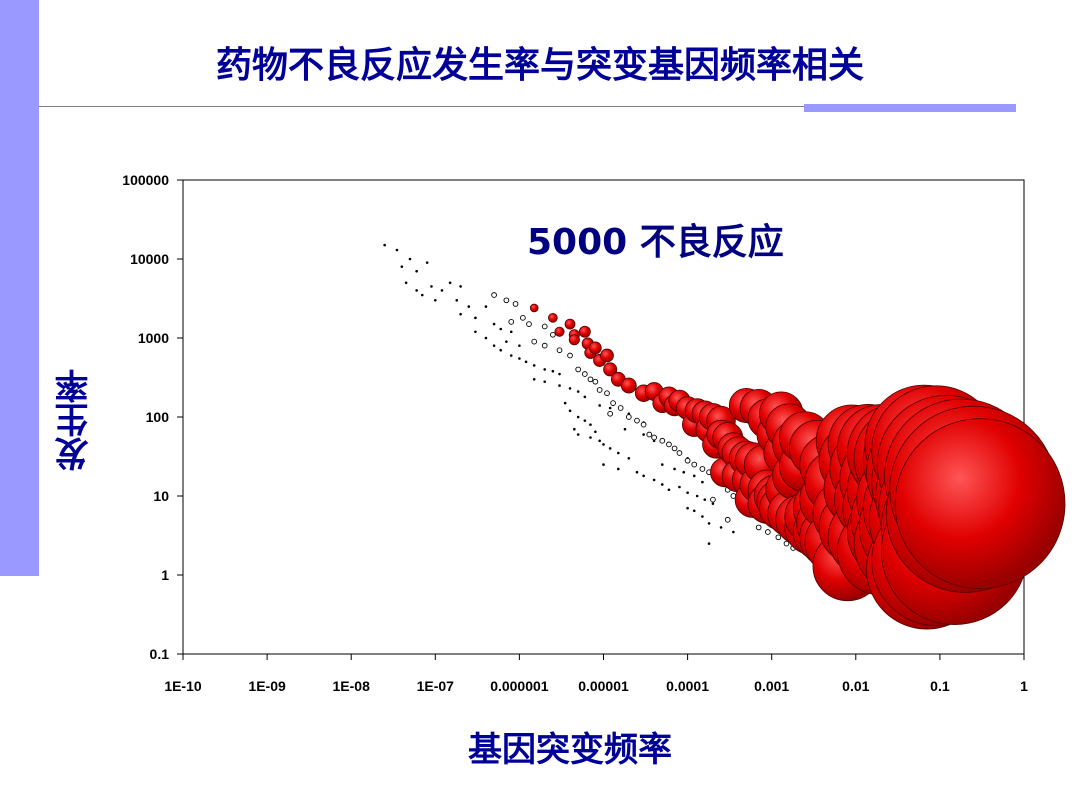  Describe the element at coordinates (519, 686) in the screenshot. I see `x-tick-label: 0.000001` at that location.